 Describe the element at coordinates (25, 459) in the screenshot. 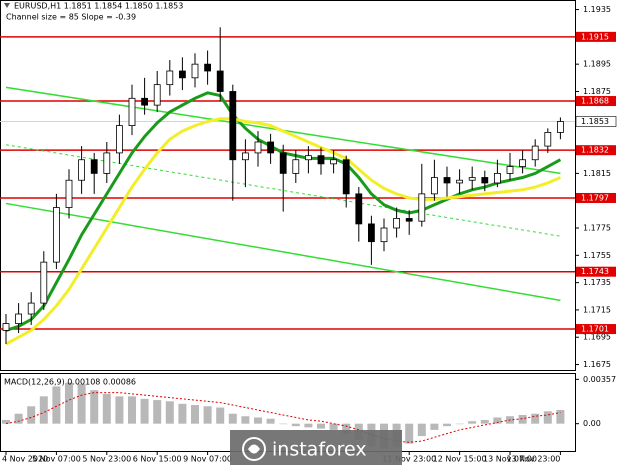

I see `x-tick-label: 4 Nov 2020` at that location.